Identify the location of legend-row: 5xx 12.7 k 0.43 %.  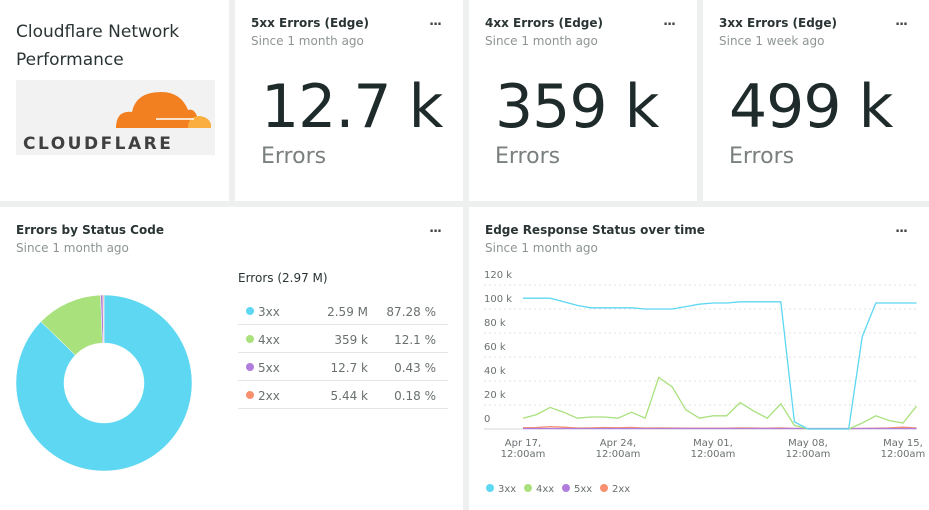
(343, 367).